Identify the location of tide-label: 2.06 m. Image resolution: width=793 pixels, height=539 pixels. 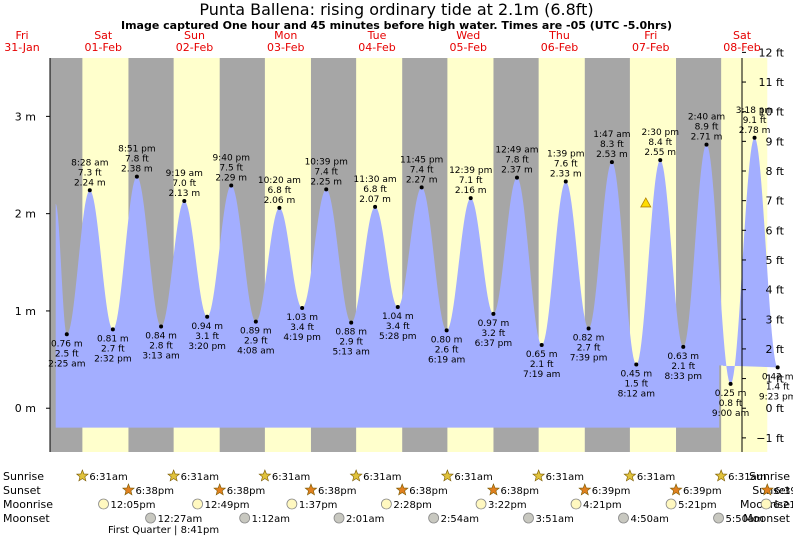
(280, 201).